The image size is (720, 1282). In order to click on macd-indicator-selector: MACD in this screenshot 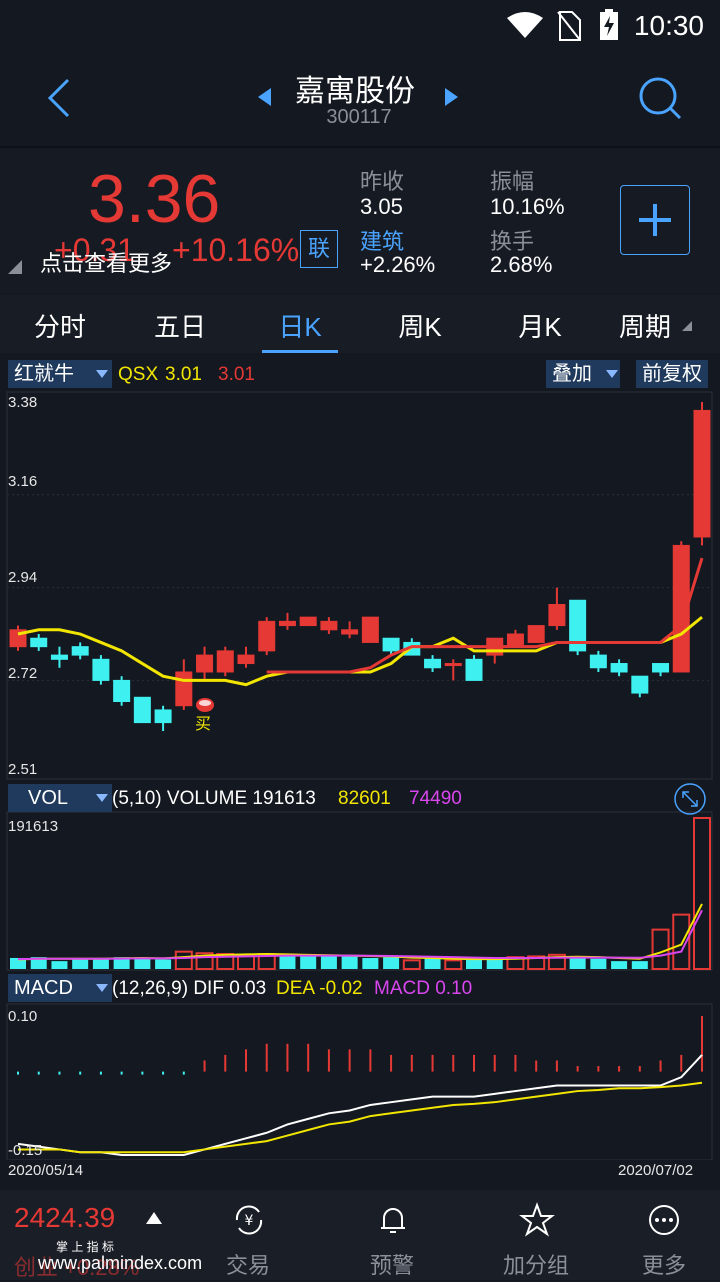, I will do `click(60, 988)`.